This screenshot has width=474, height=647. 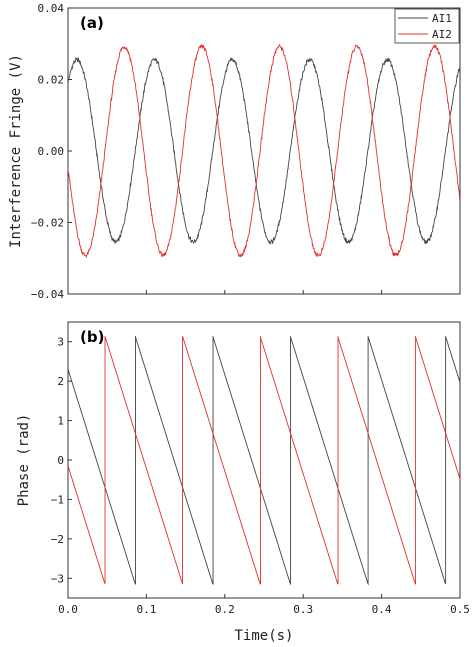 I want to click on panel-a-x-ticks, so click(x=264, y=292).